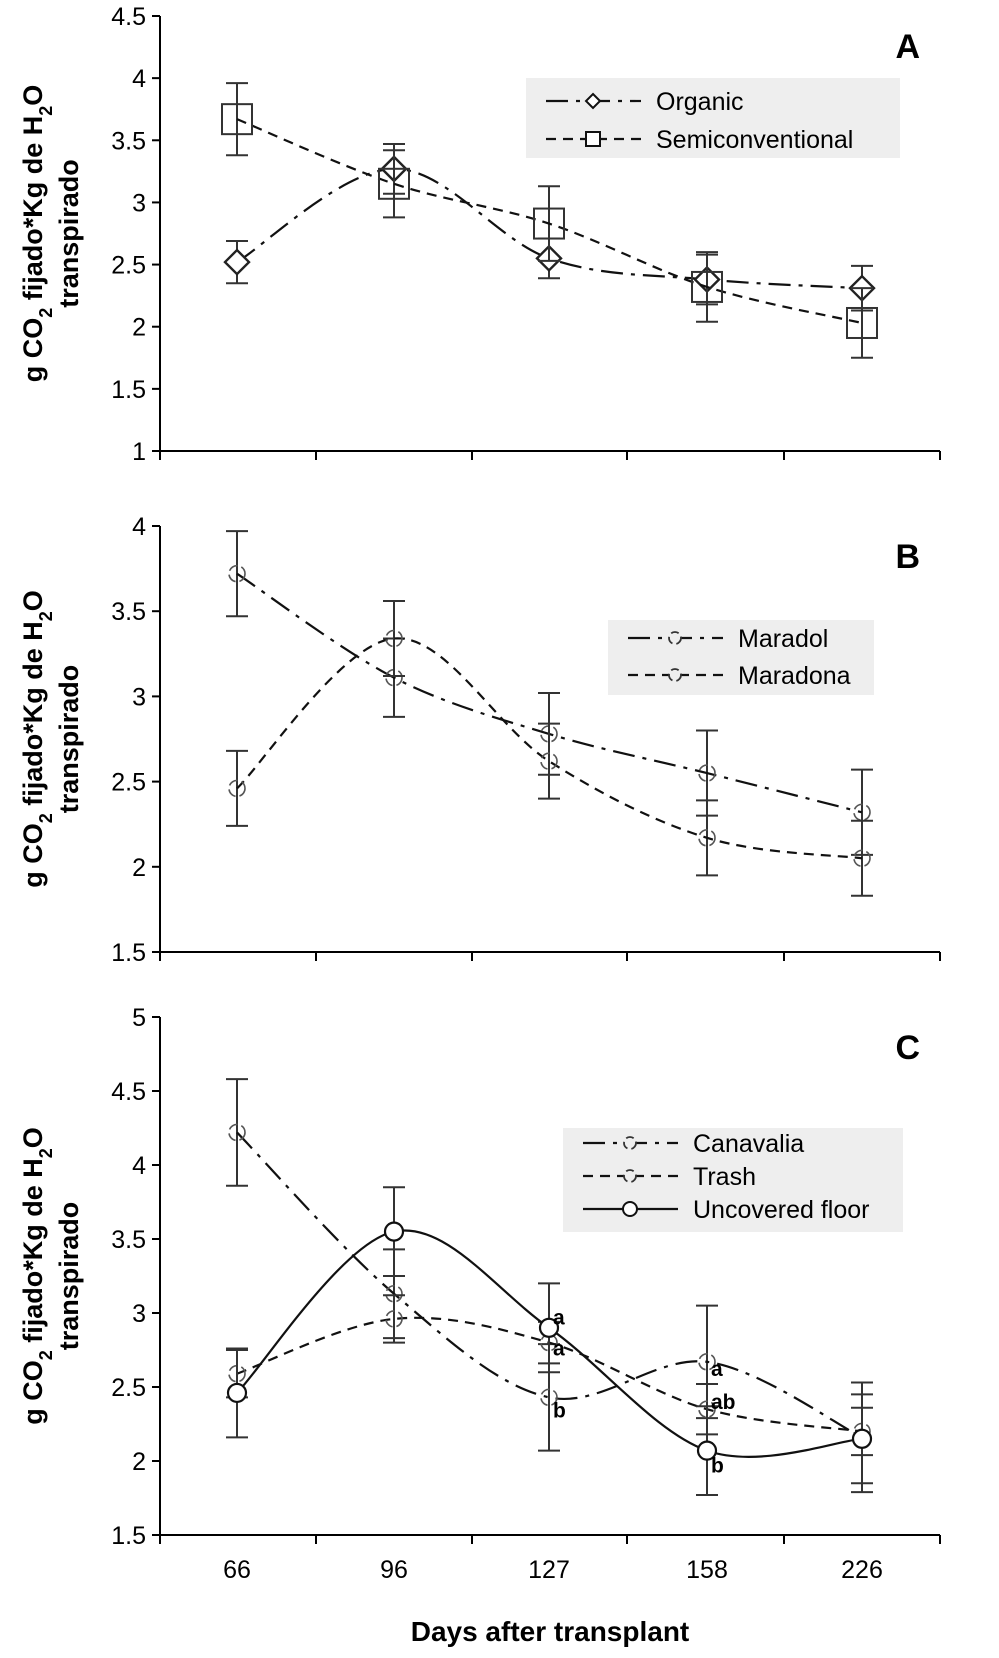  I want to click on legend-label: Maradol, so click(783, 639).